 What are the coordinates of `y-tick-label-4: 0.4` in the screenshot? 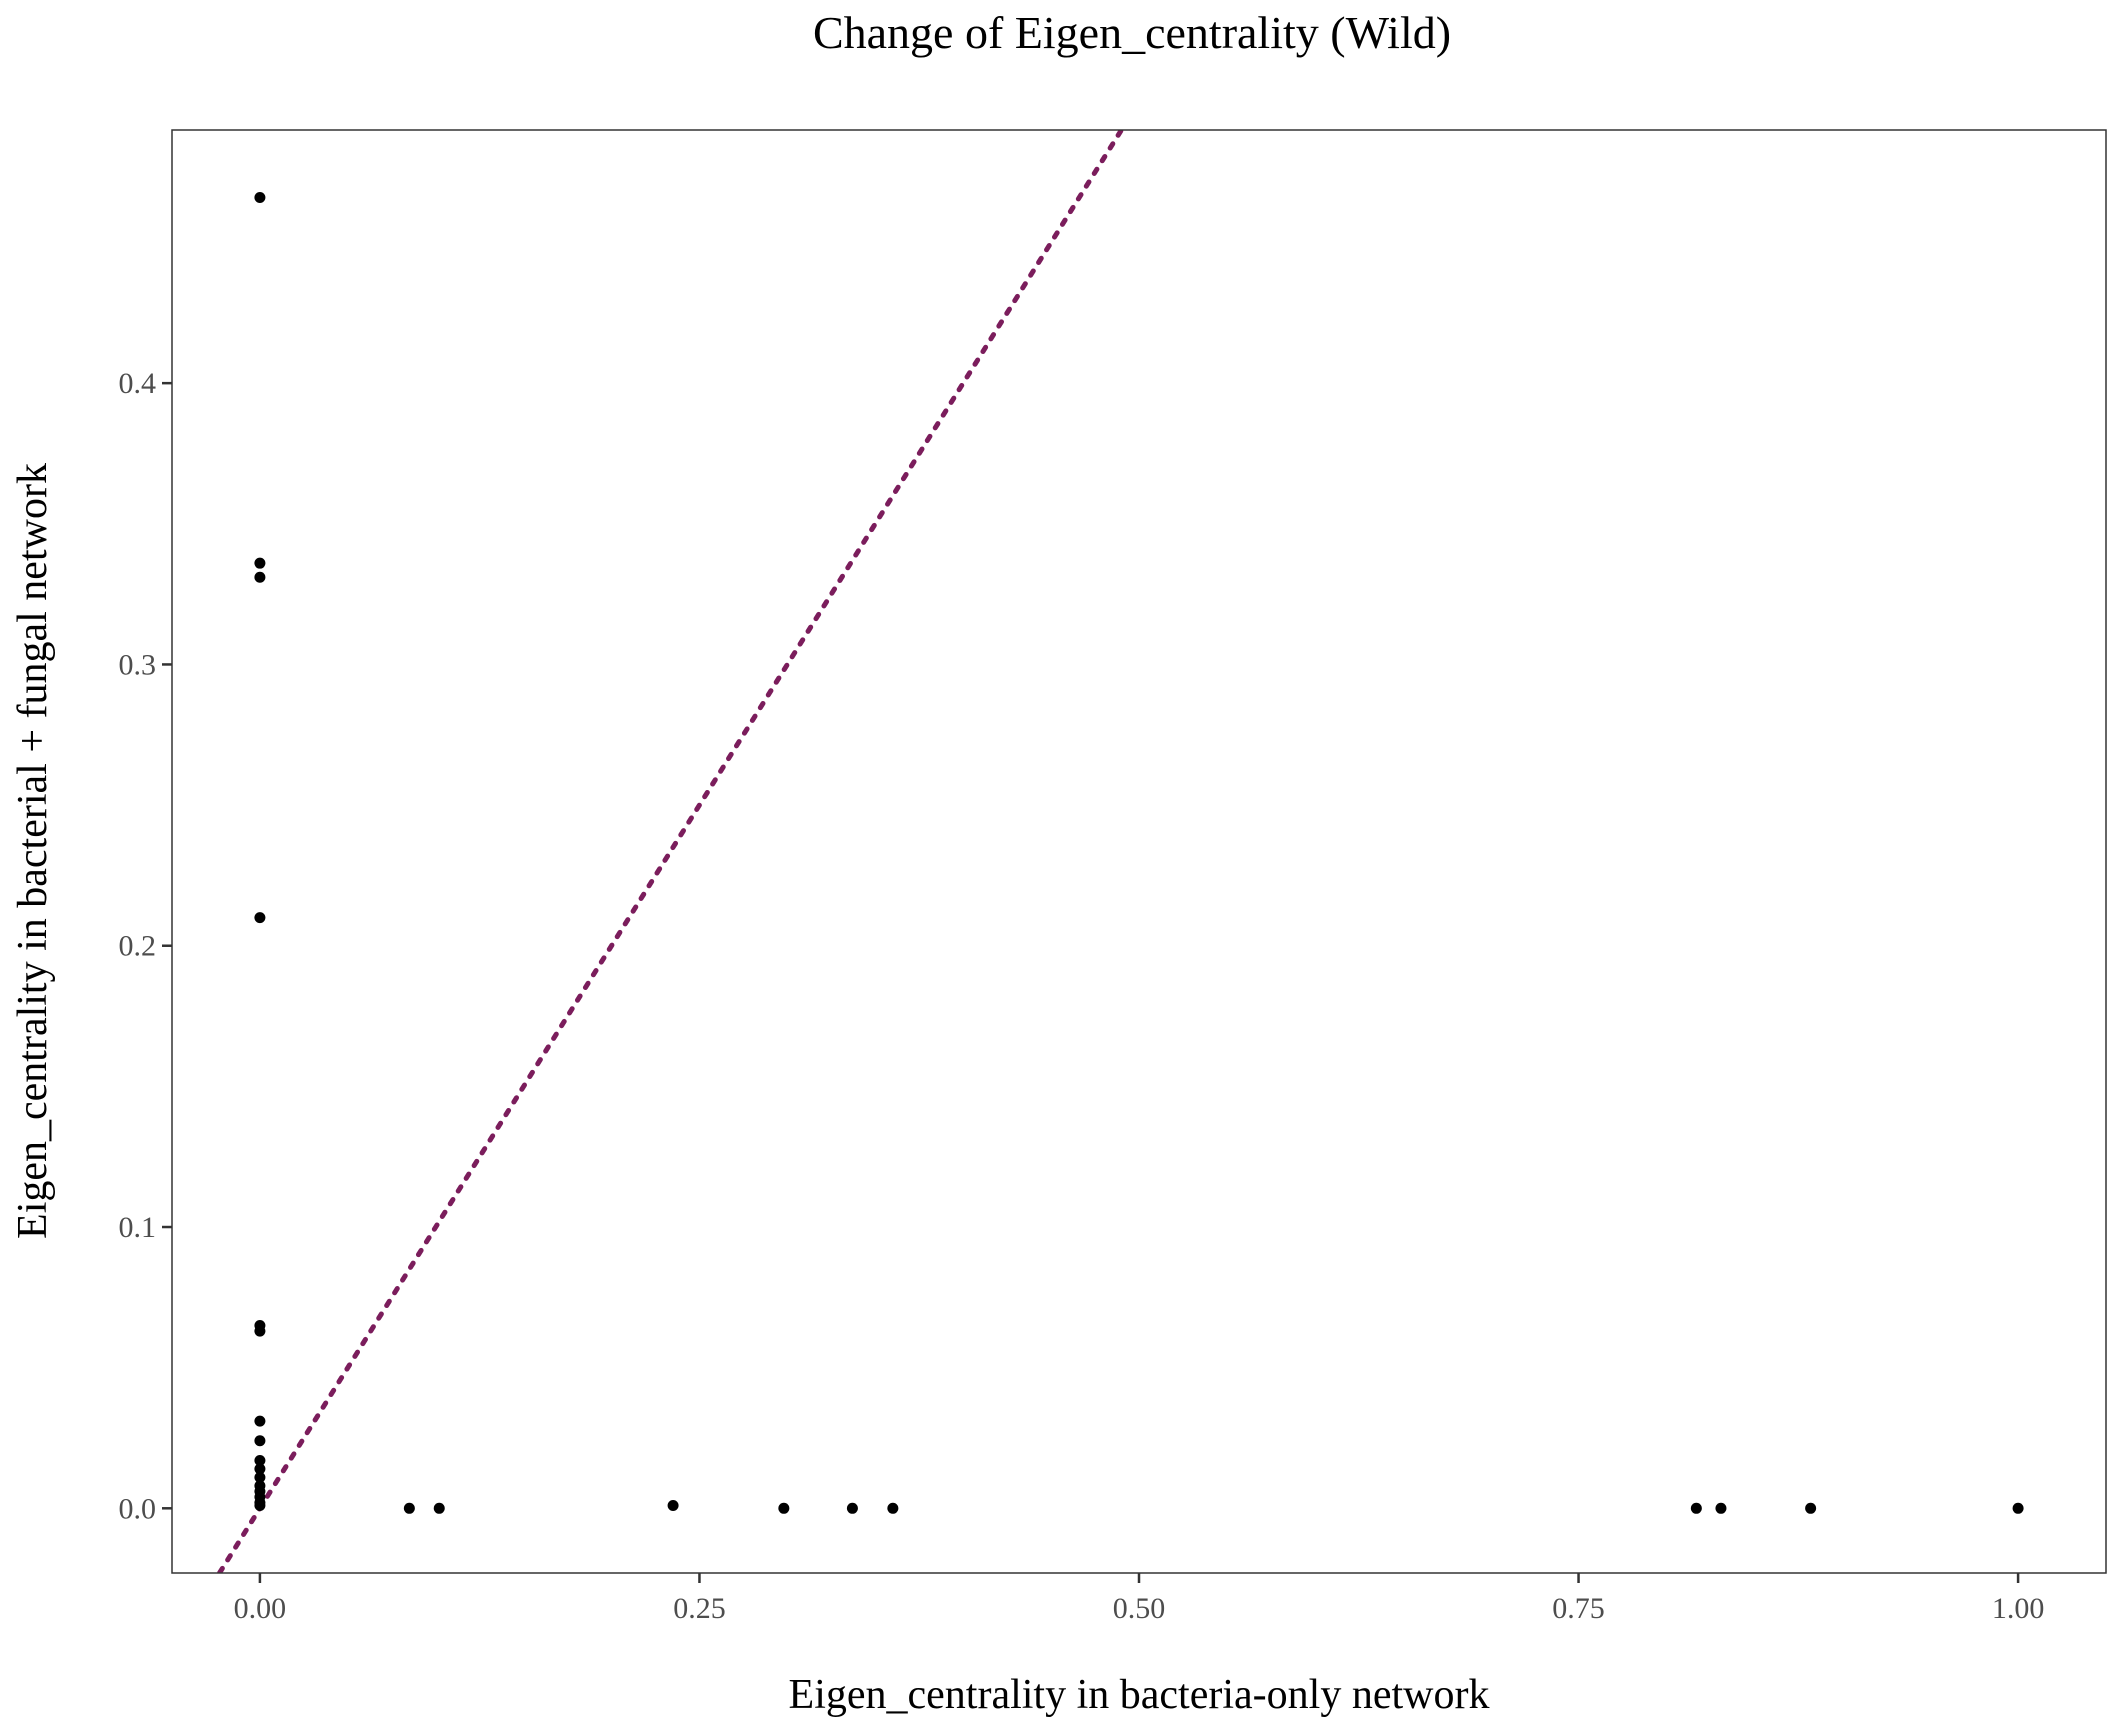 It's located at (138, 383).